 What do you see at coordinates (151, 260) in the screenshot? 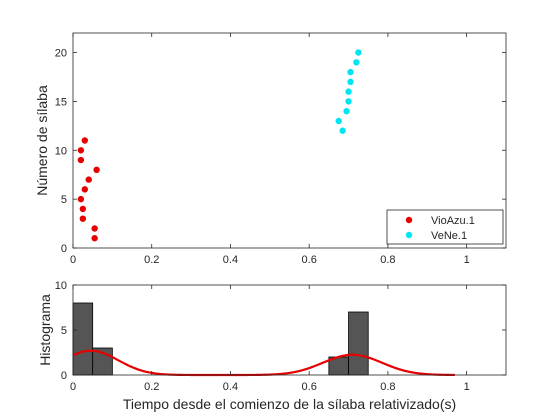
I see `scatter-x-tick-label: 0.2` at bounding box center [151, 260].